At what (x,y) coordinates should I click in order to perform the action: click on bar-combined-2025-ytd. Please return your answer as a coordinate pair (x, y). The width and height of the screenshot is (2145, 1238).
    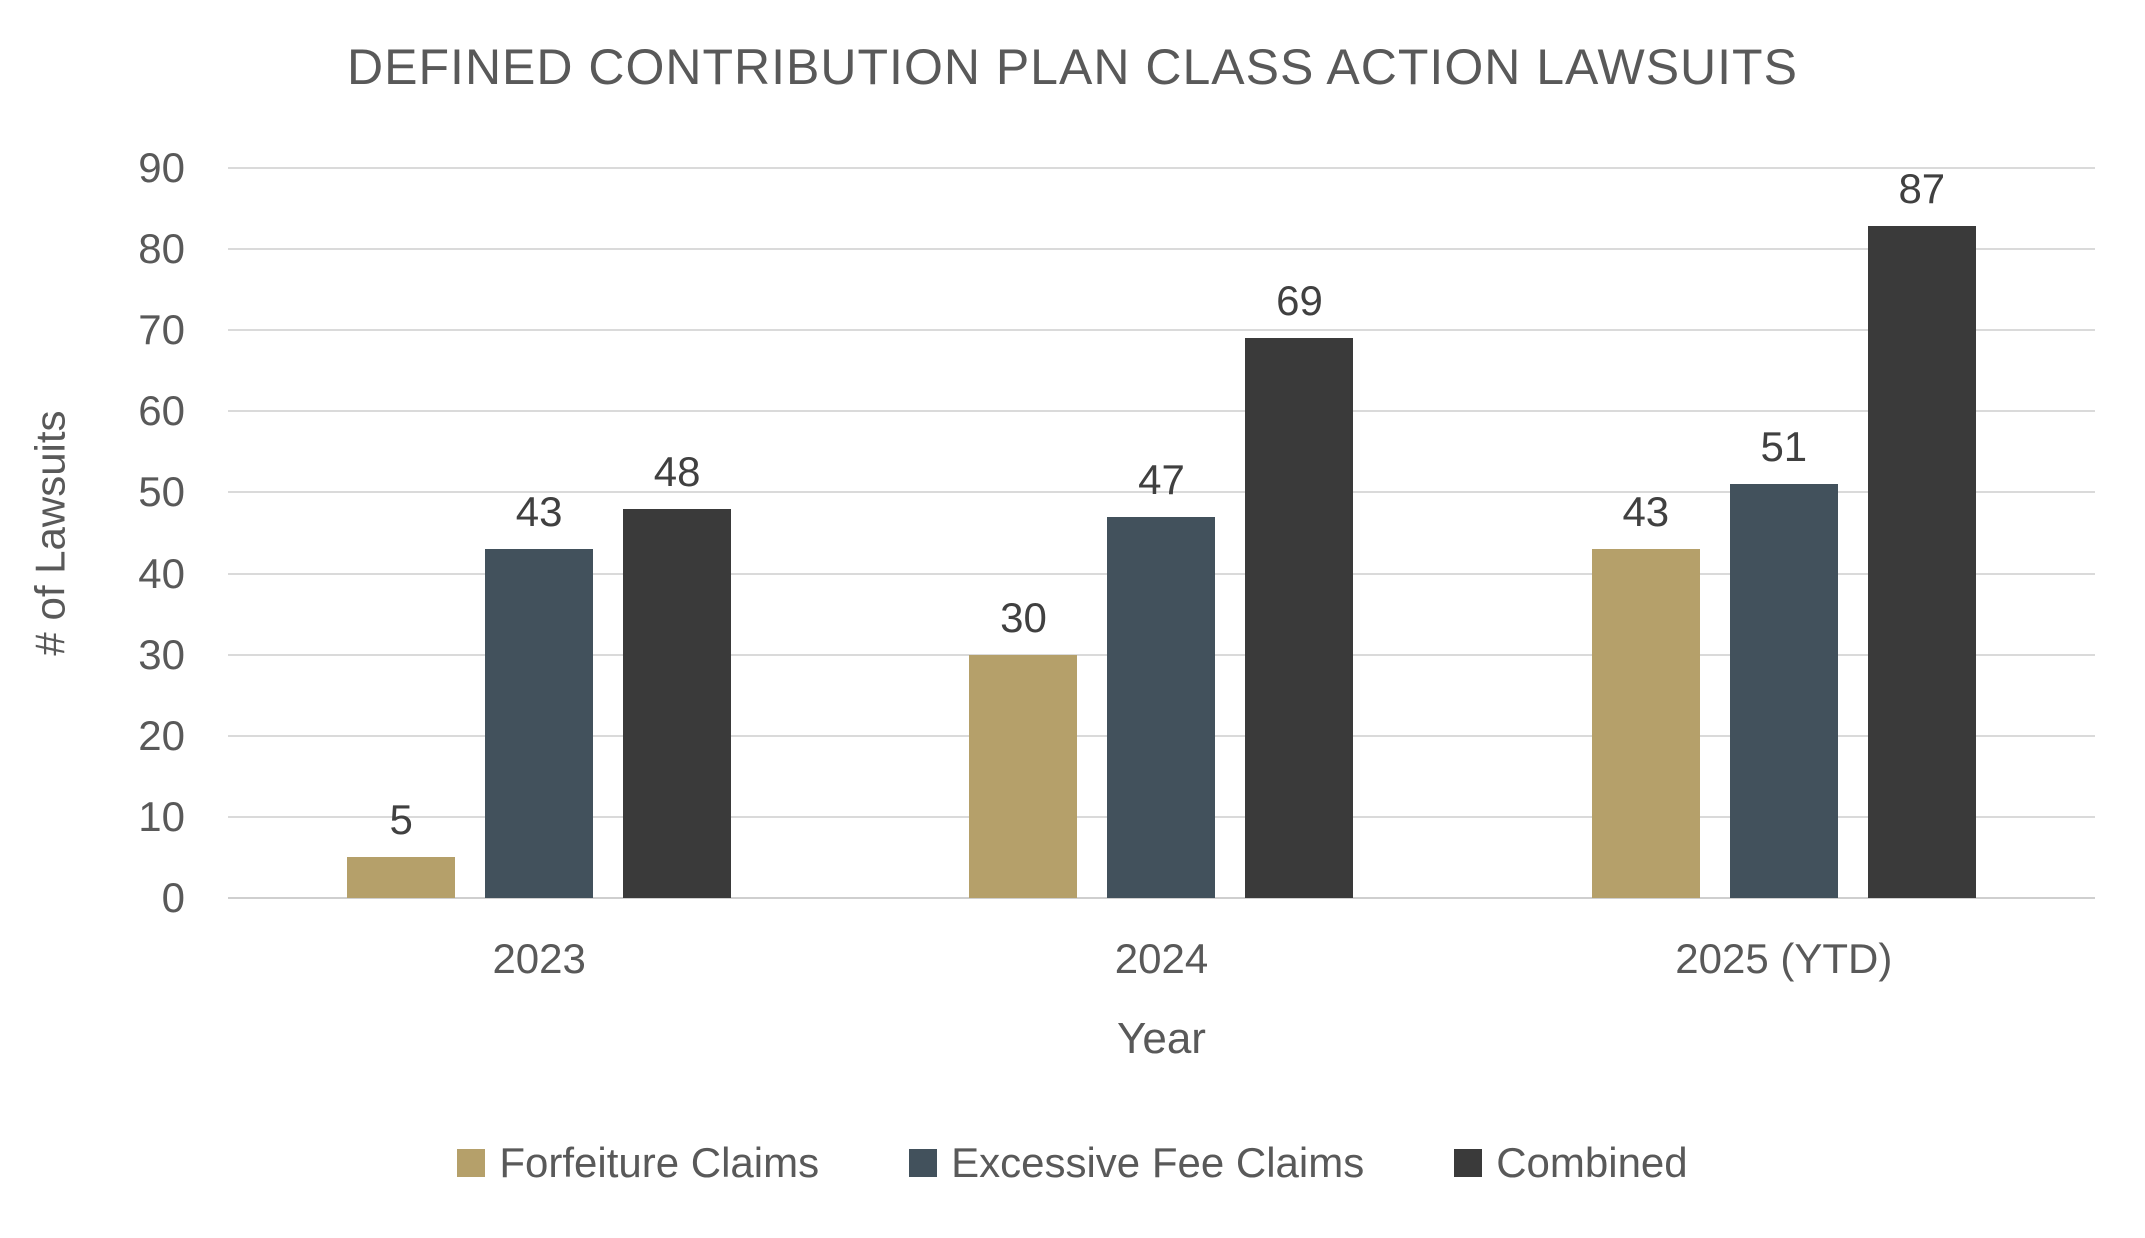
    Looking at the image, I should click on (1921, 562).